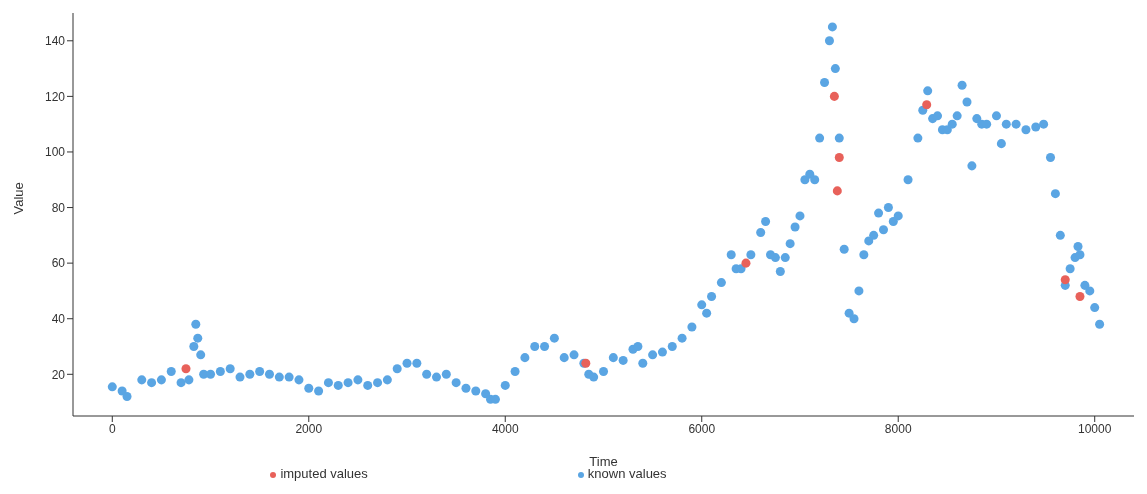 The height and width of the screenshot is (494, 1147). Describe the element at coordinates (55, 41) in the screenshot. I see `y-tick-label: 140` at that location.